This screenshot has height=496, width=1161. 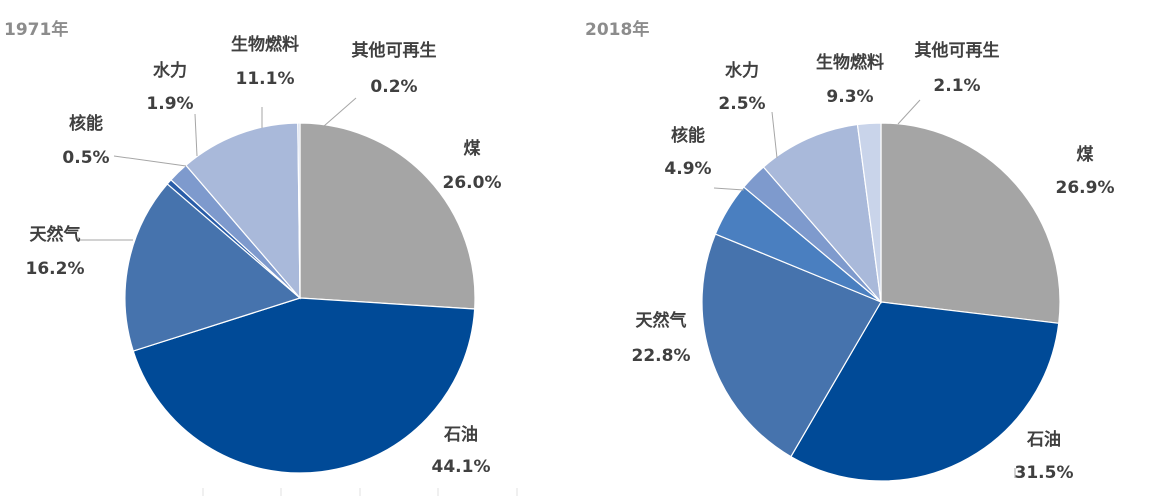 I want to click on value-label-coal: 26.0%, so click(x=472, y=183).